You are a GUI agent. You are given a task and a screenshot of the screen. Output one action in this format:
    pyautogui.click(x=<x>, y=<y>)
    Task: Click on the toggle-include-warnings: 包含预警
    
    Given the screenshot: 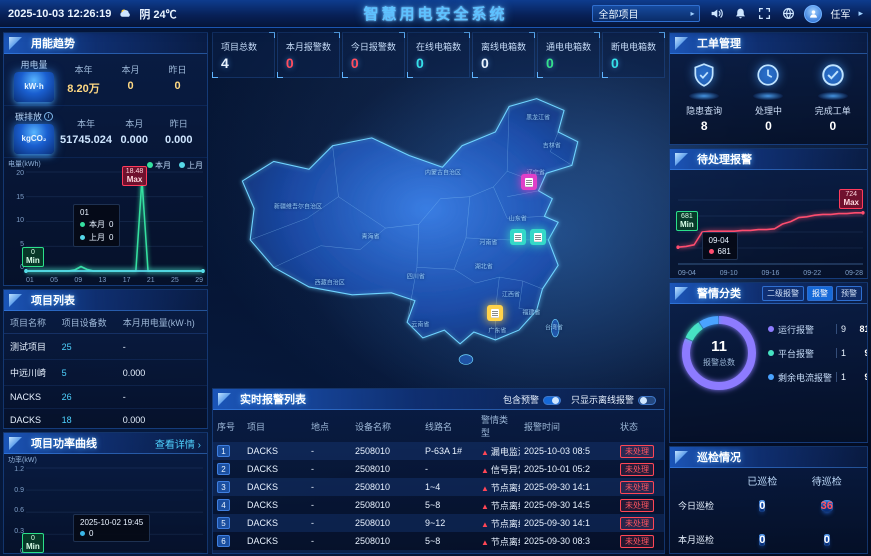 What is the action you would take?
    pyautogui.click(x=532, y=399)
    